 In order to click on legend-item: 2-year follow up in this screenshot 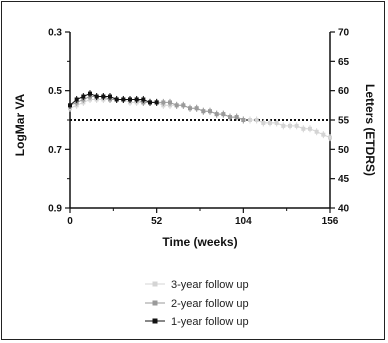, I will do `click(197, 304)`.